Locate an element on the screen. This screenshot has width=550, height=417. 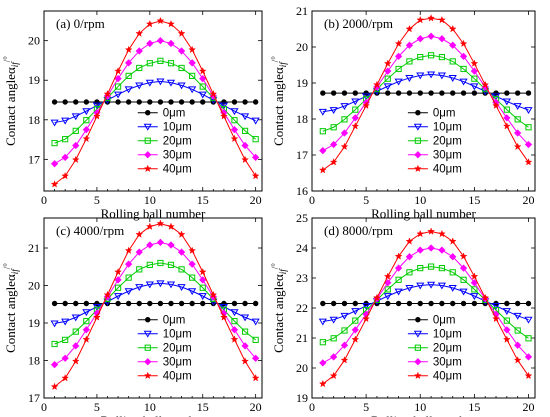
y-axis-label-main: Contact angleα is located at coordinates (278, 106).